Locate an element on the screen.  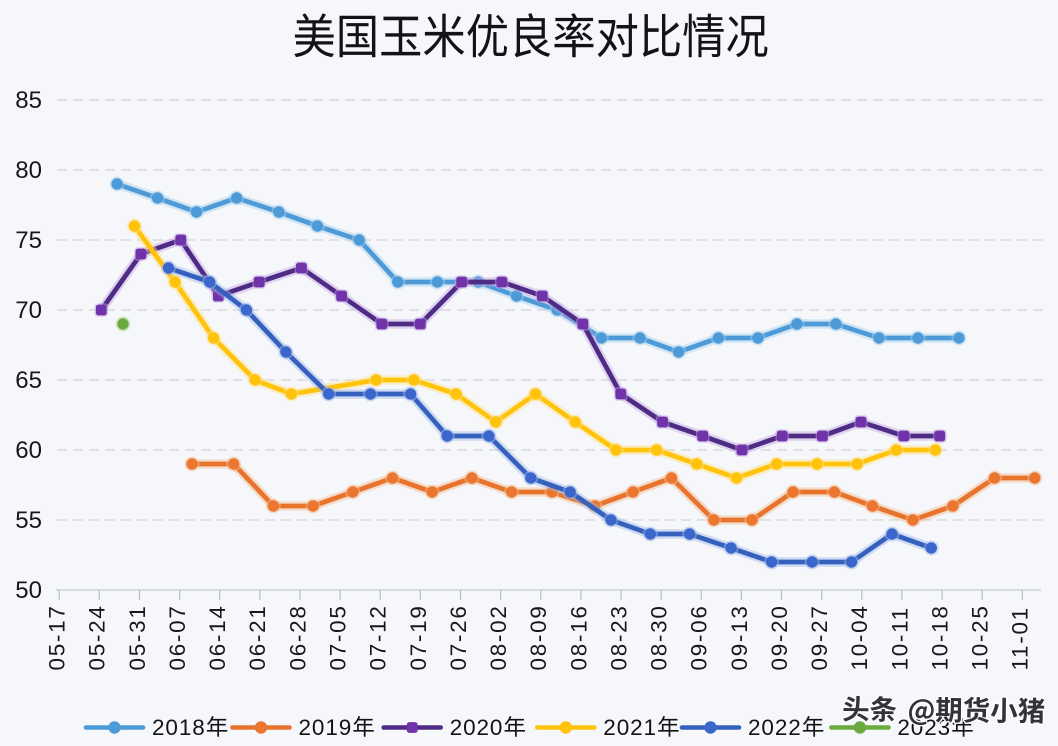
svg-text: 10-25 is located at coordinates (980, 637).